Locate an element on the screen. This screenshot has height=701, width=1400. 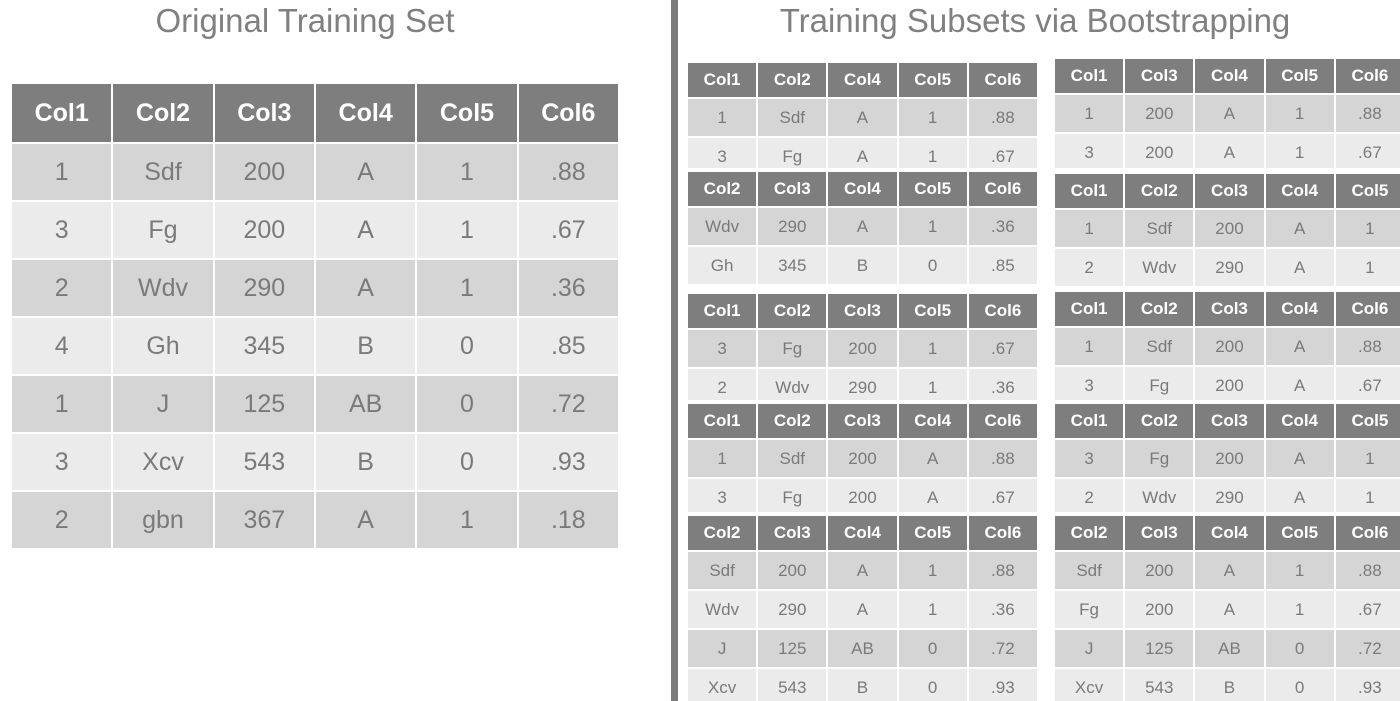
subset-table: Col1 Col2 Col3 Col4 Col5 1 Sdf 200 A 1 2 Wdv 290 A 1 is located at coordinates (1226, 230).